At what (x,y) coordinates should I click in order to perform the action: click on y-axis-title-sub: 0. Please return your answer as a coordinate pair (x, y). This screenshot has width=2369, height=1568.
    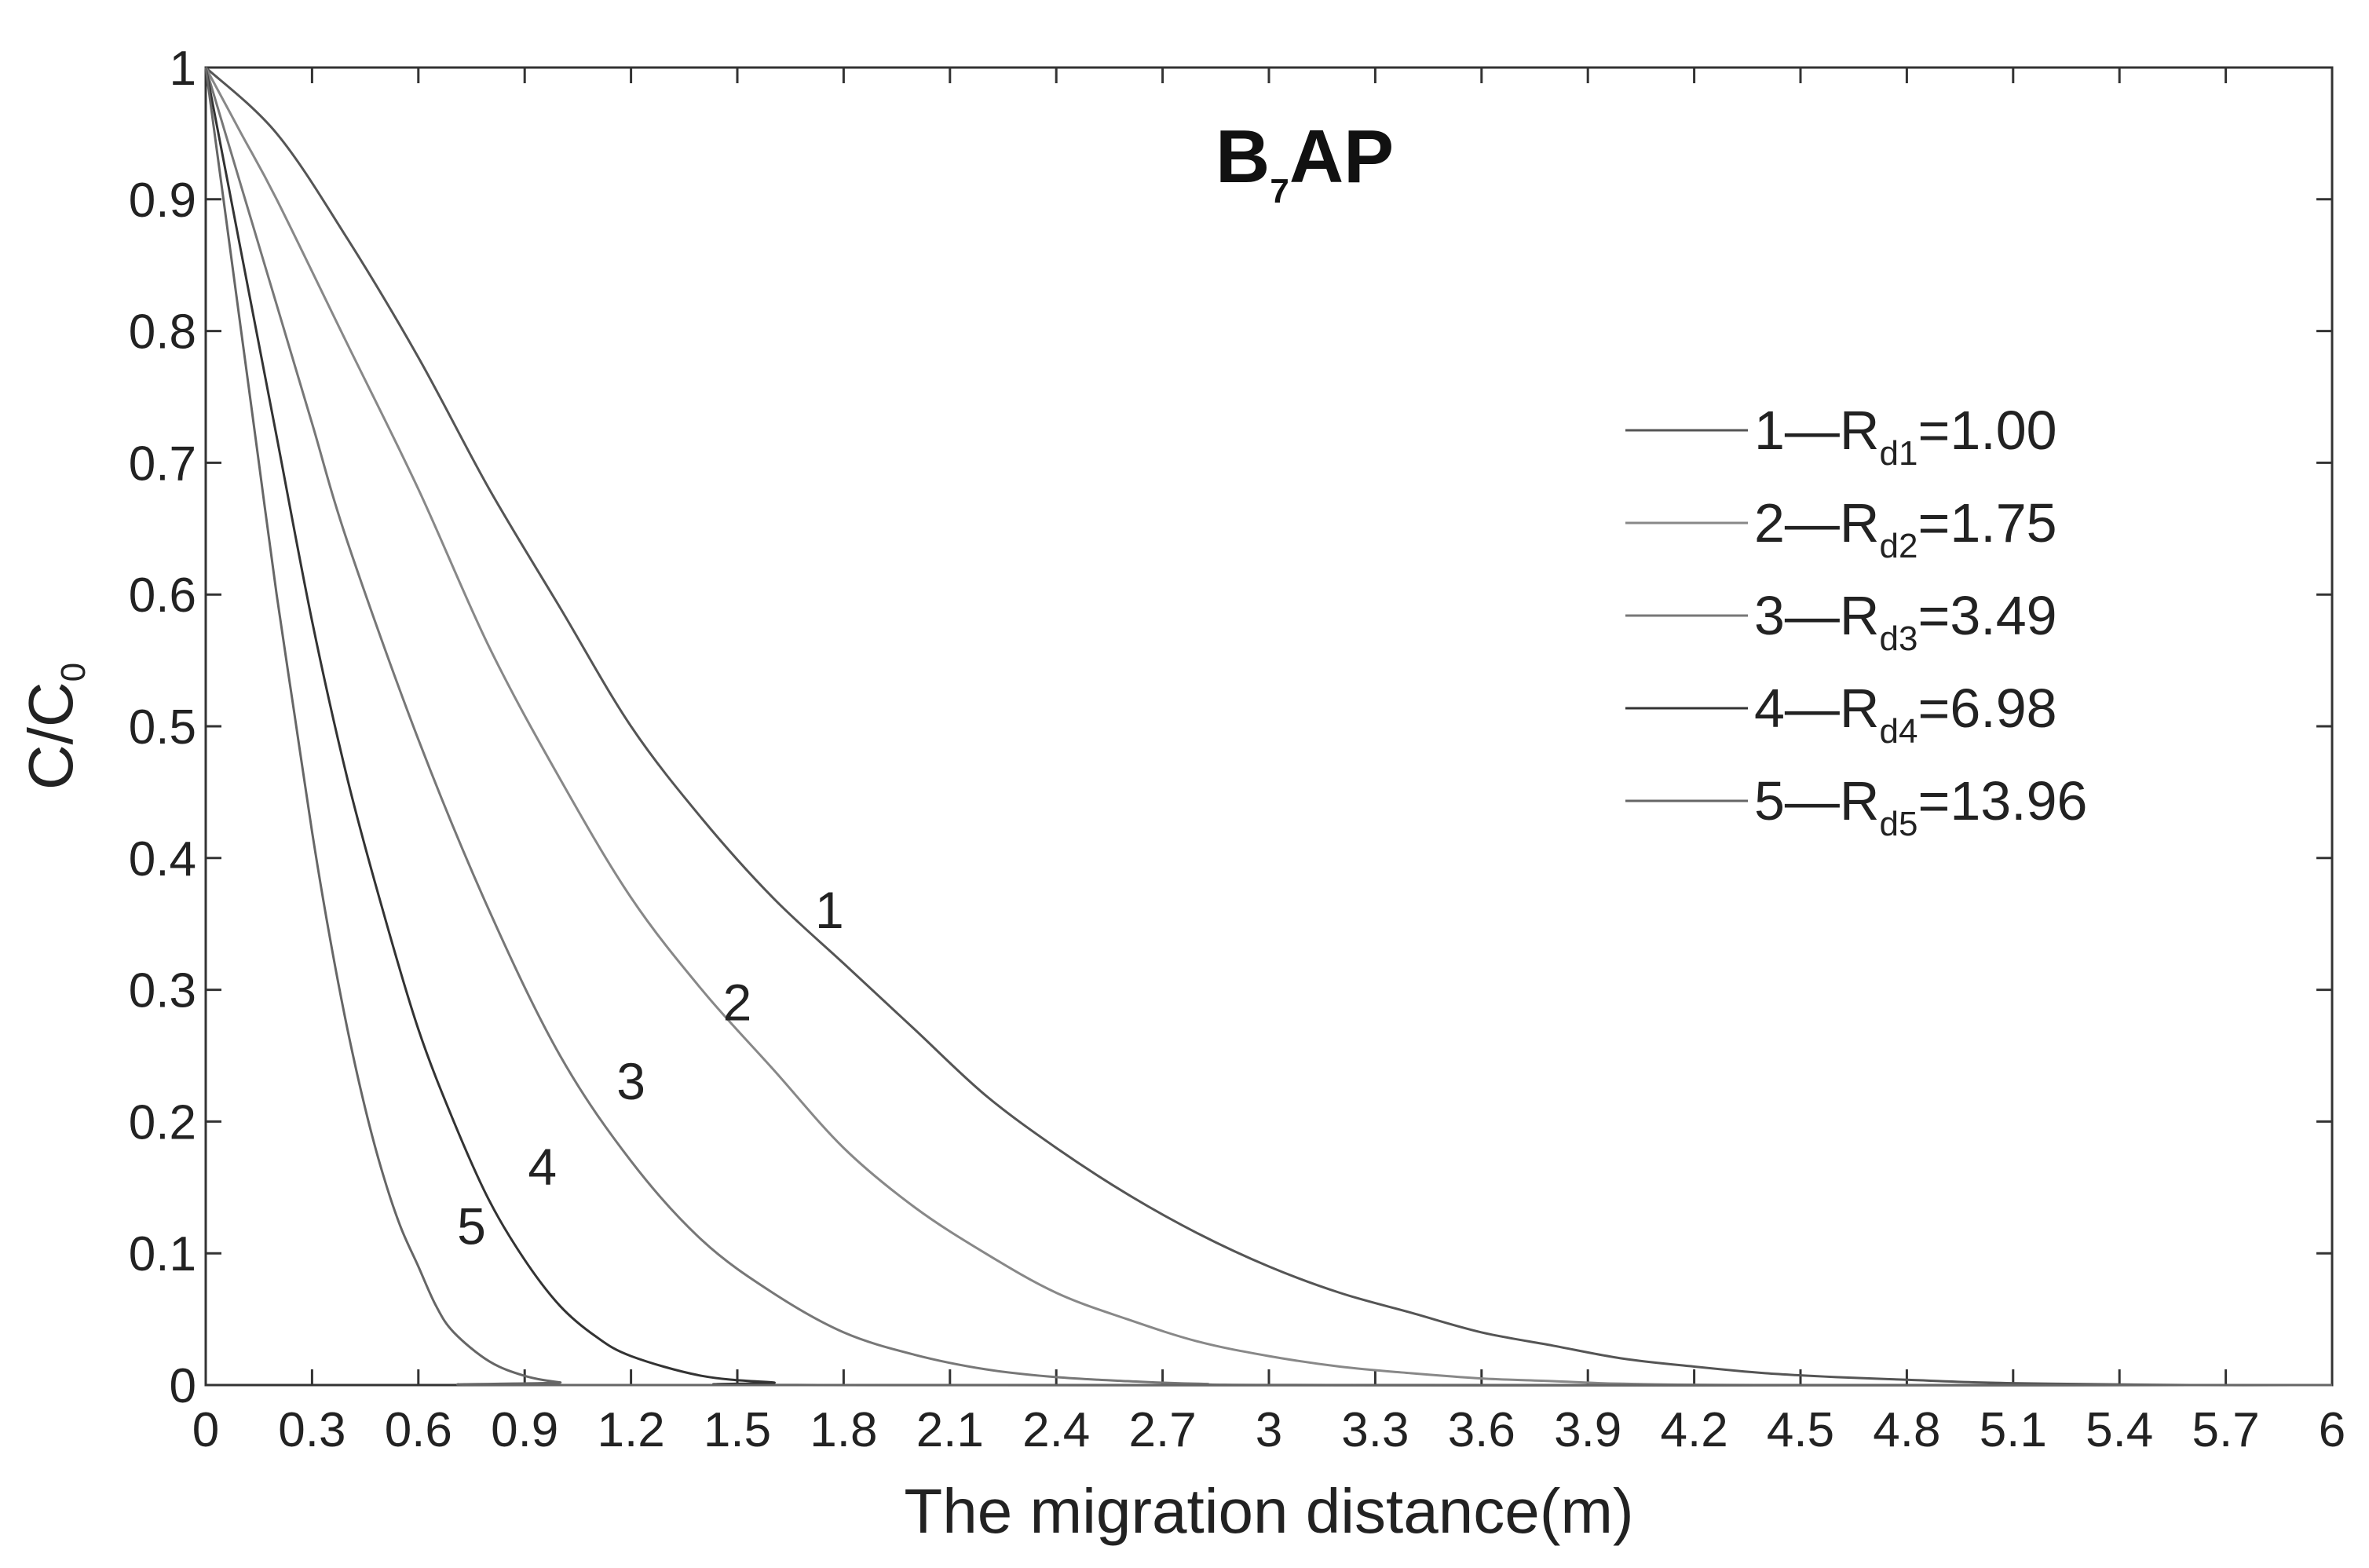
    Looking at the image, I should click on (73, 672).